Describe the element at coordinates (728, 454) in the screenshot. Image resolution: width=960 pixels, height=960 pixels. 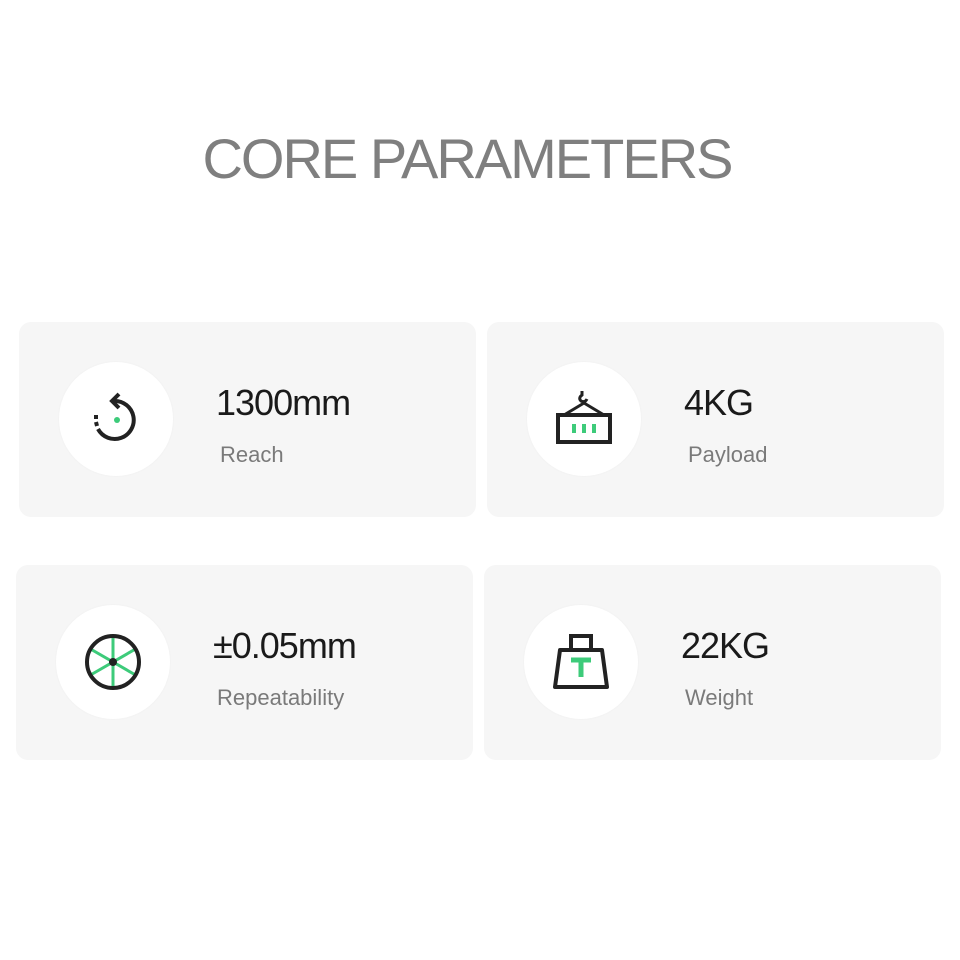
I see `param-label: Payload` at that location.